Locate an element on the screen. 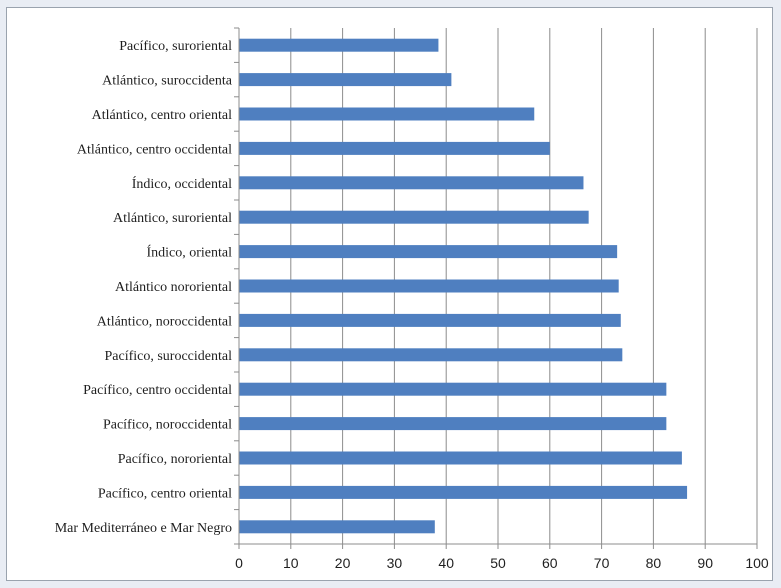  category-label: Atlántico, centro occidental is located at coordinates (154, 149).